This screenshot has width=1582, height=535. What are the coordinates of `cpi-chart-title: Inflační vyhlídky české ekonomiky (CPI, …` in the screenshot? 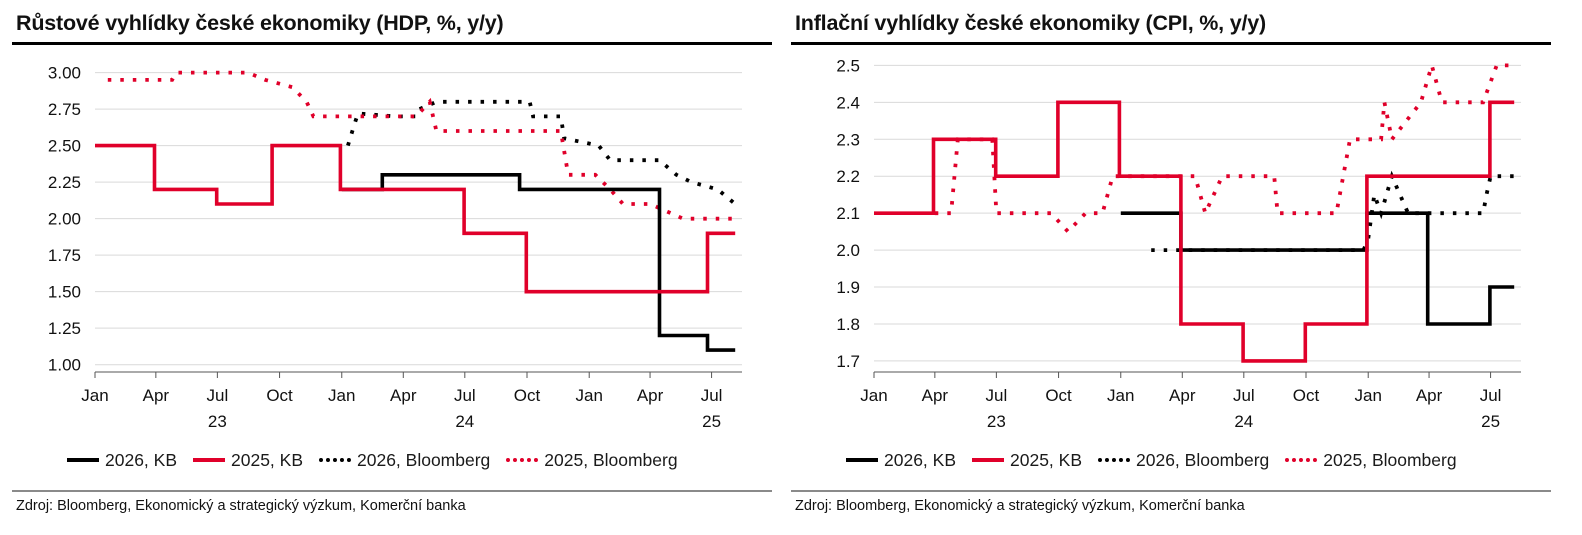 It's located at (1030, 23).